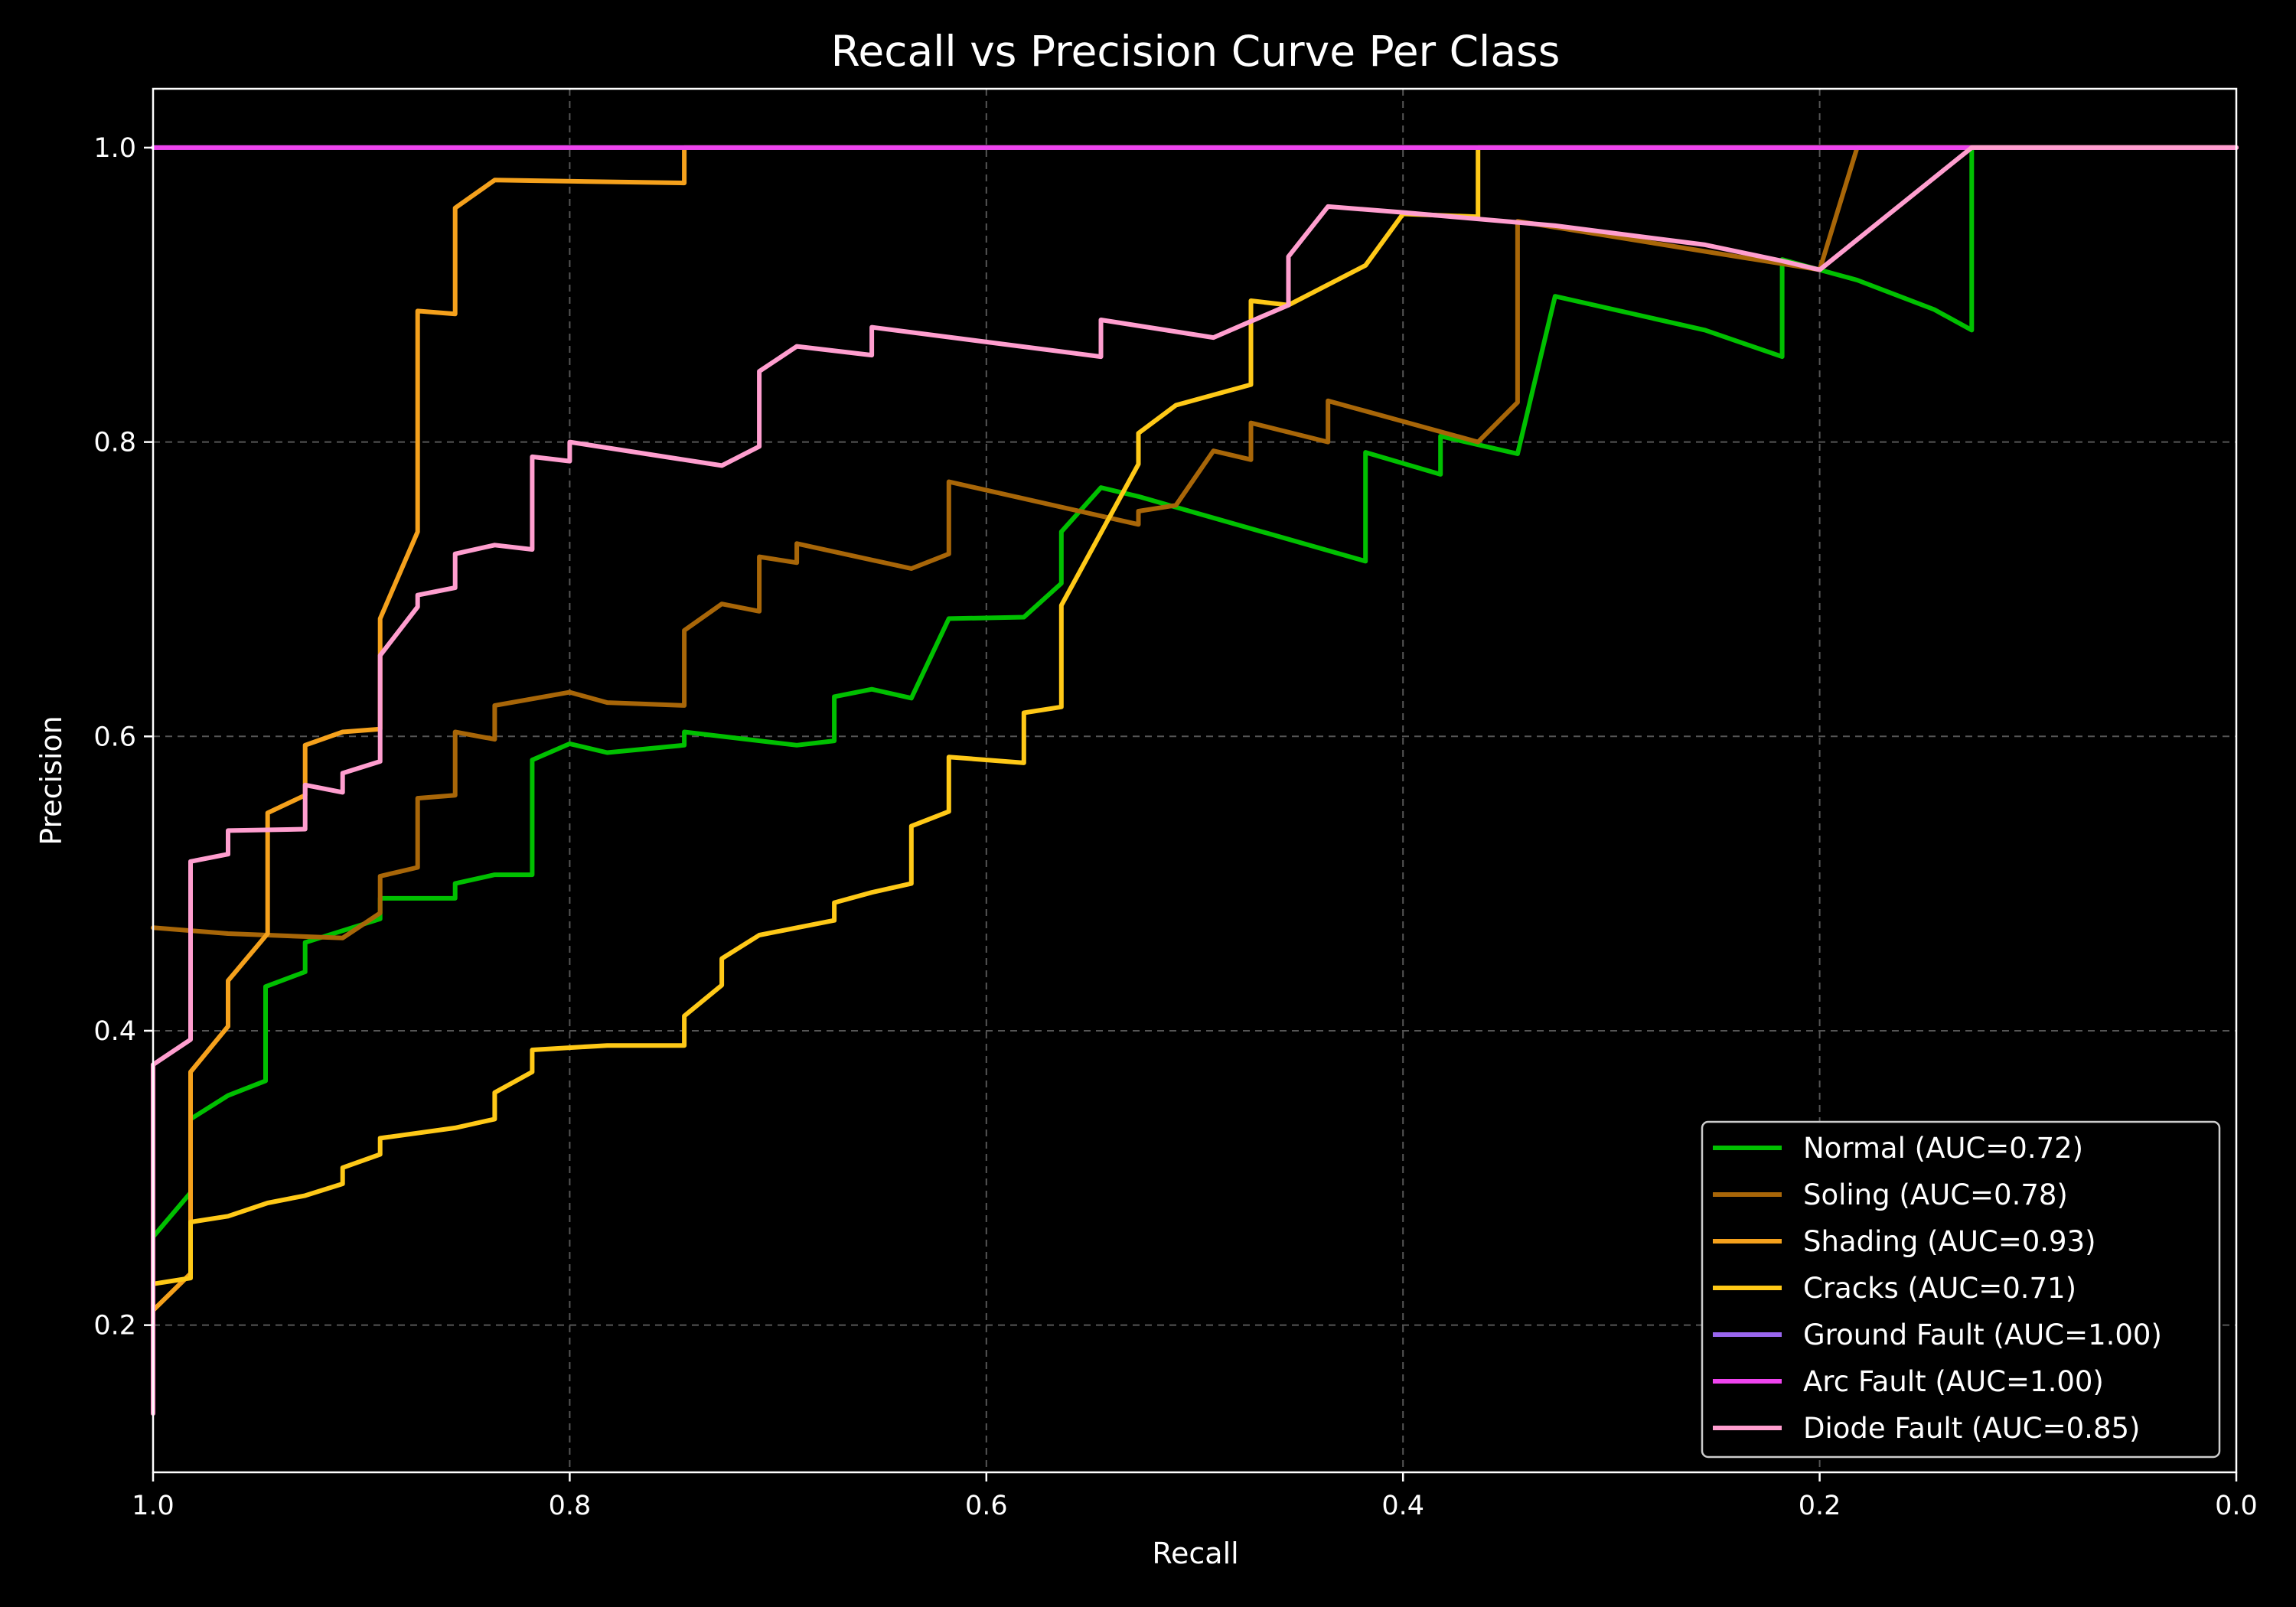 This screenshot has width=2296, height=1607. Describe the element at coordinates (1949, 1241) in the screenshot. I see `legend-entry-label: Shading (AUC=0.93)` at that location.